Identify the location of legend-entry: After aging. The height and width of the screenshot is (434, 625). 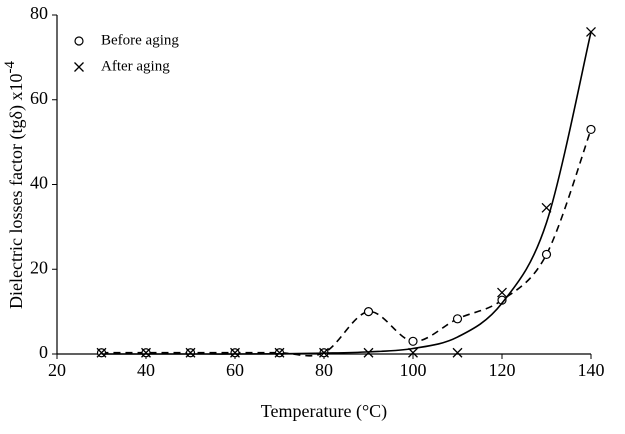
(122, 66).